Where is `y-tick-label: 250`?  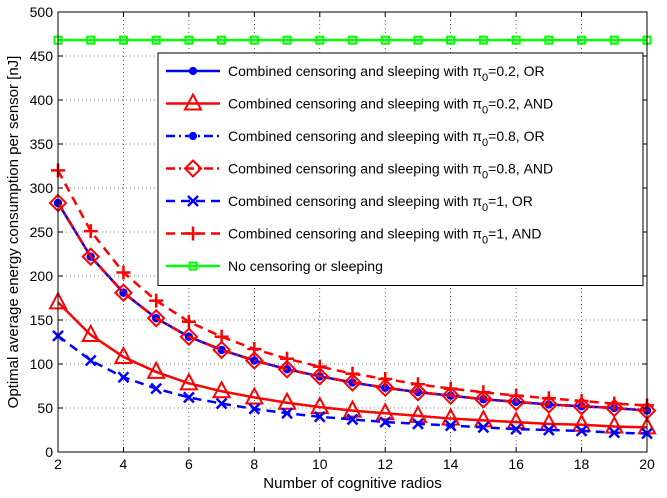 y-tick-label: 250 is located at coordinates (42, 232).